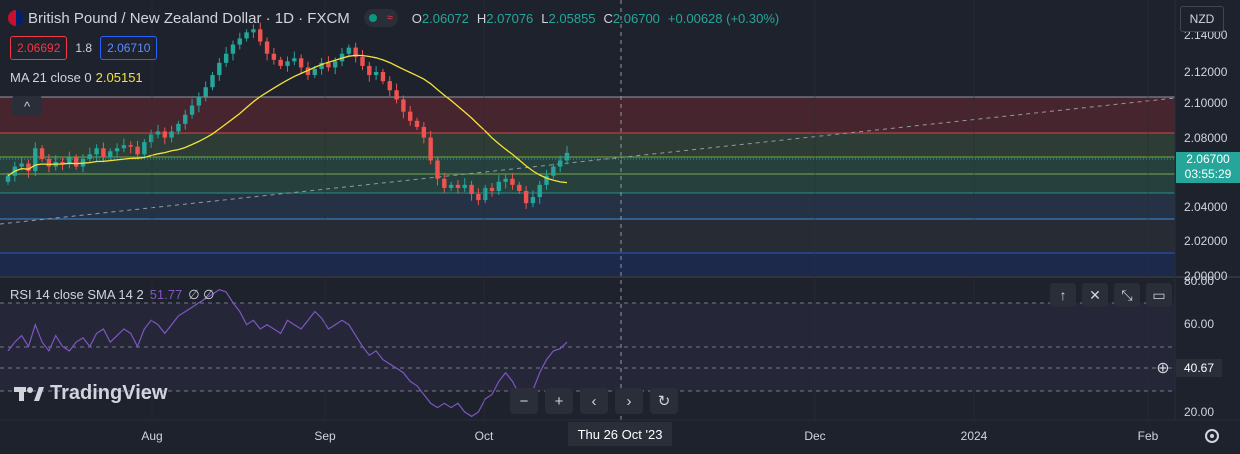 The width and height of the screenshot is (1240, 454). What do you see at coordinates (129, 48) in the screenshot?
I see `buy-button: 2.06710` at bounding box center [129, 48].